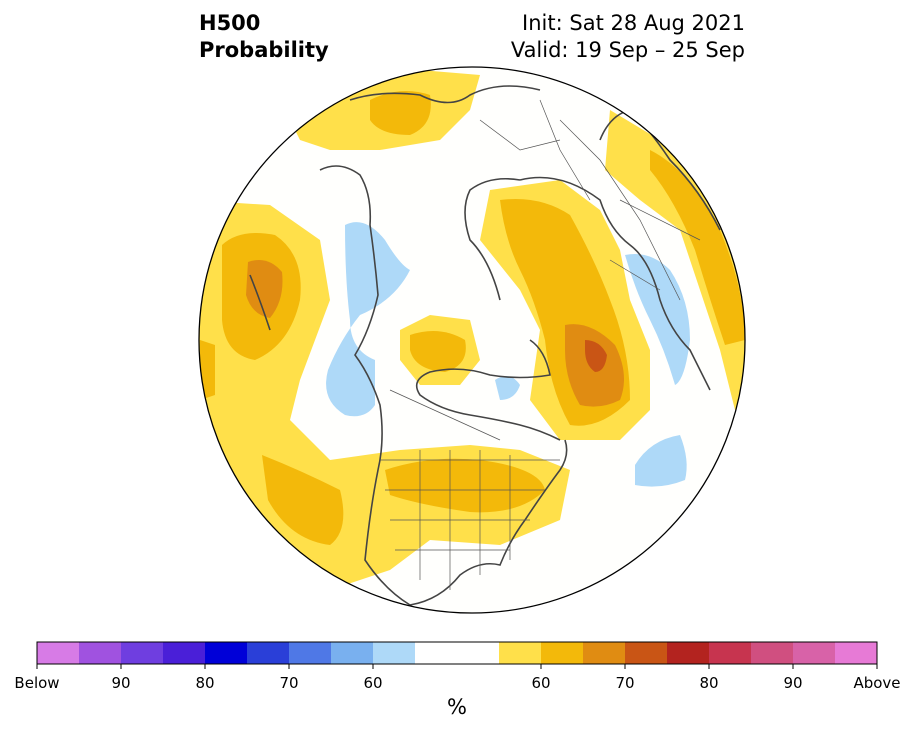  I want to click on colorbar-frame, so click(457, 653).